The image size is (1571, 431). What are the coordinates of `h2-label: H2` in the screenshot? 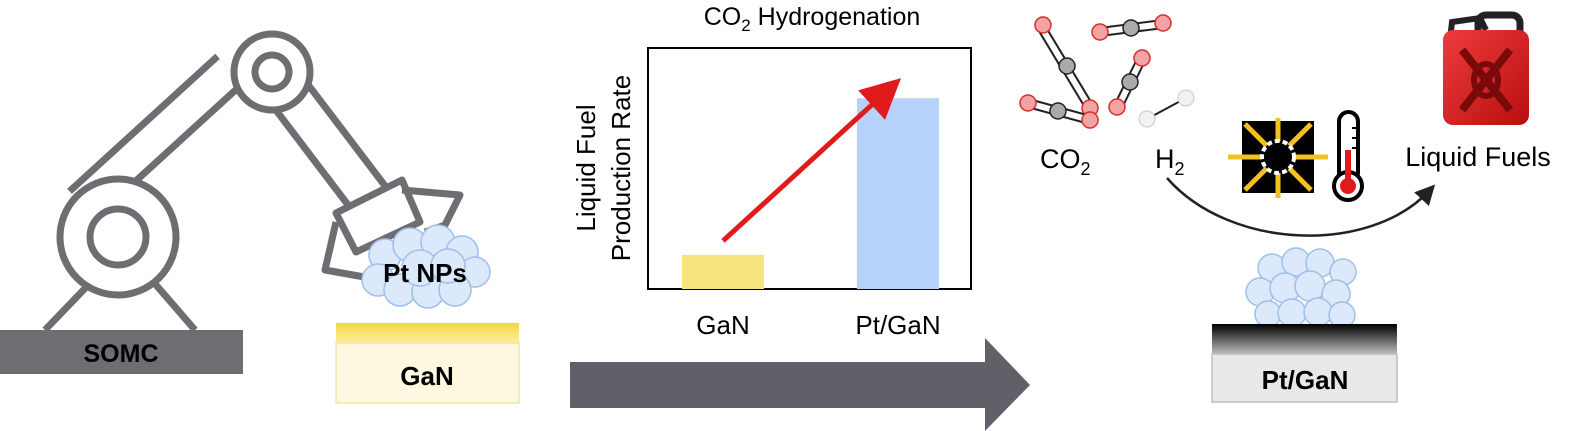 It's located at (1170, 161).